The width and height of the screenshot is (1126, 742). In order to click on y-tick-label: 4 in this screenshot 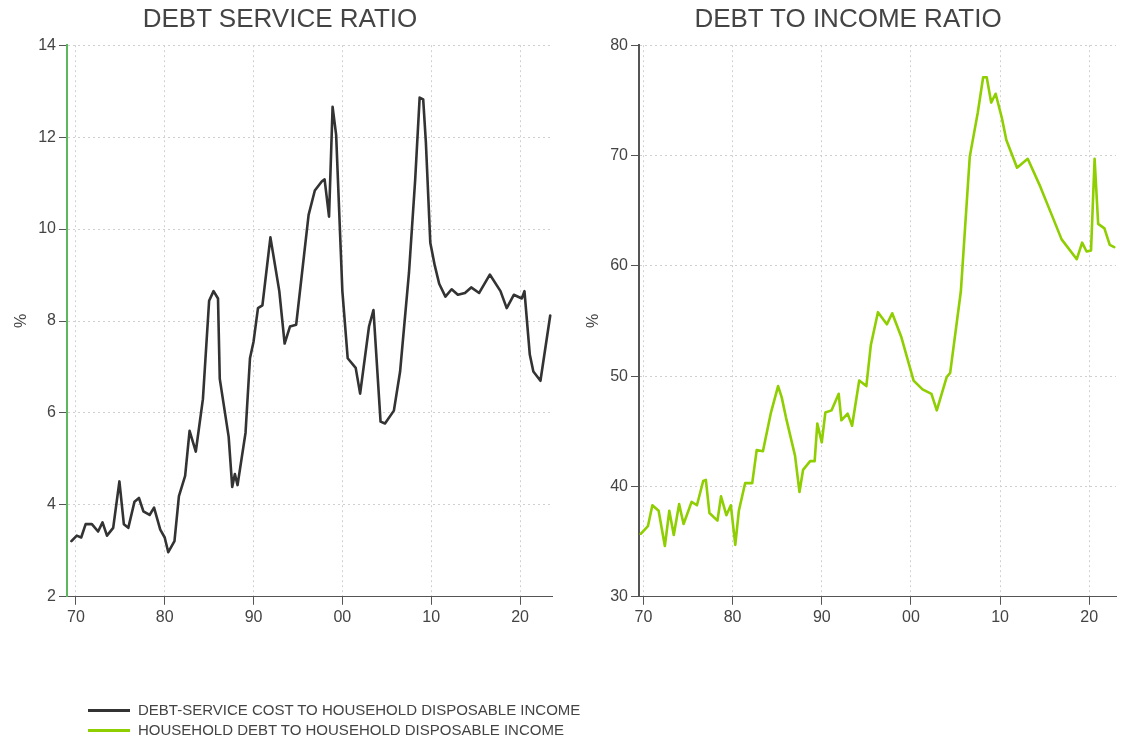, I will do `click(52, 504)`.